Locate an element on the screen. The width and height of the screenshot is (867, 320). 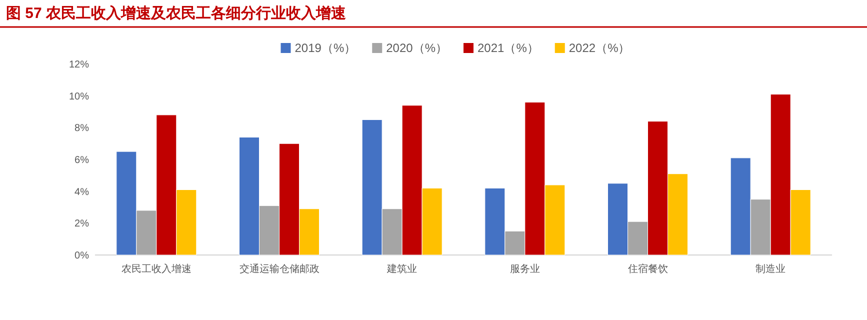
legend-label: 2019（%） is located at coordinates (325, 48).